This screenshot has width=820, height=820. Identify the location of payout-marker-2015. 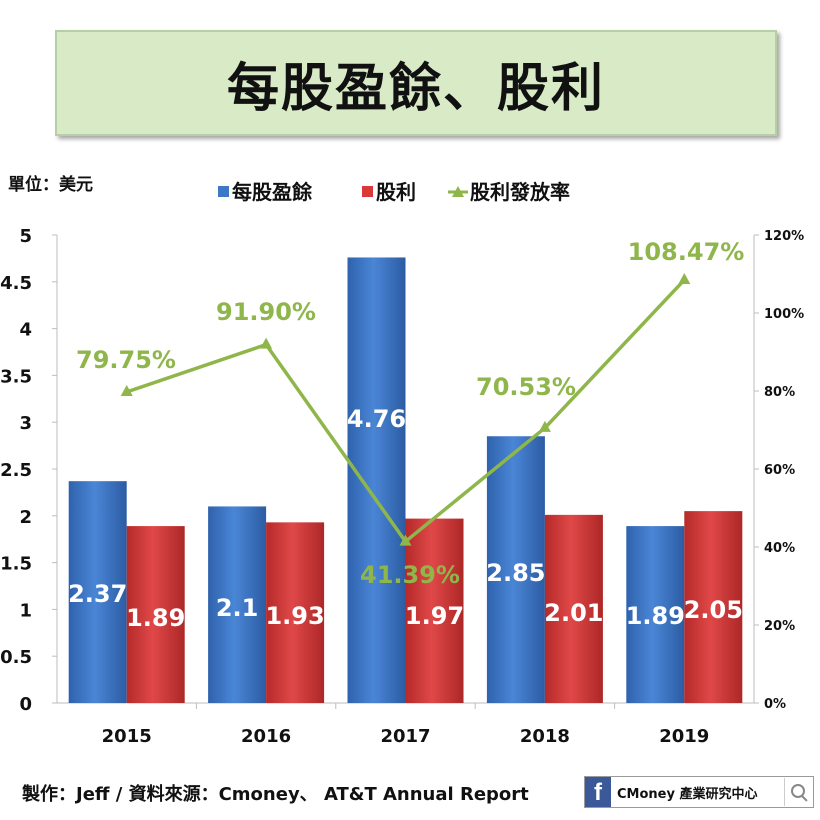
(126, 390).